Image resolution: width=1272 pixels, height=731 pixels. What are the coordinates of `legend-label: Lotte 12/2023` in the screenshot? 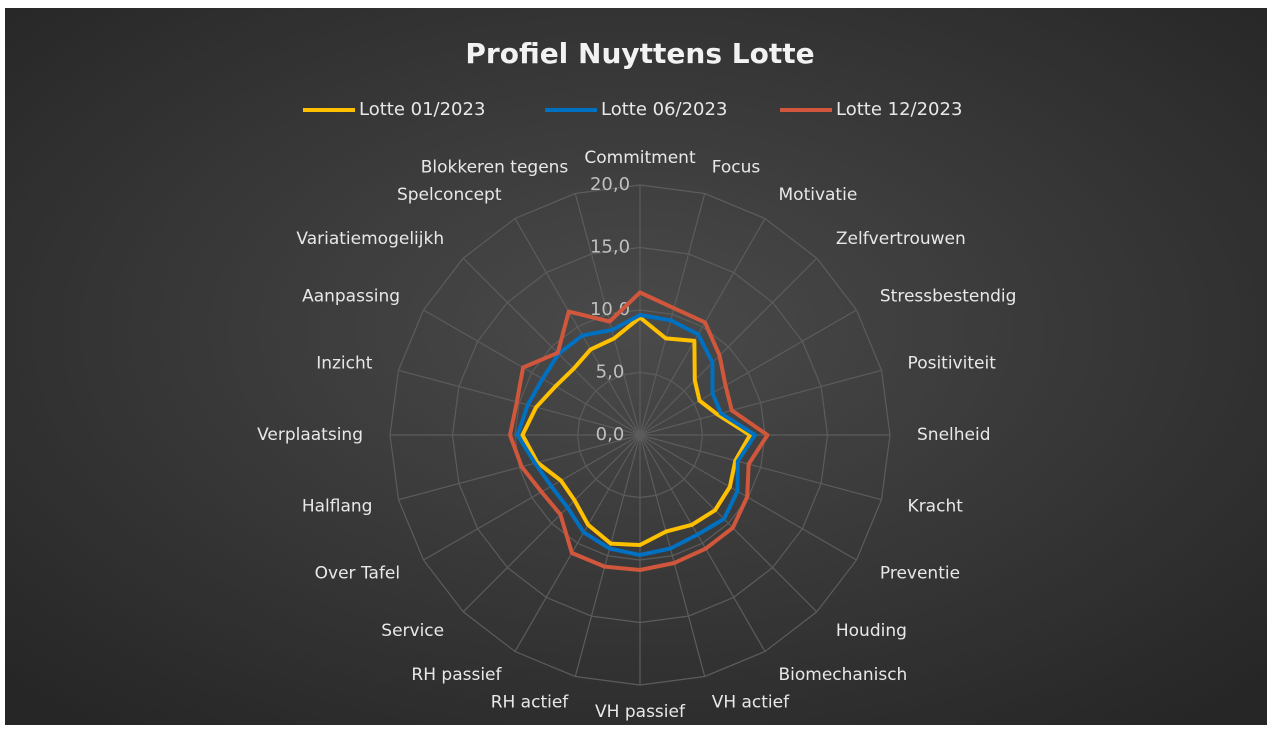 It's located at (899, 109).